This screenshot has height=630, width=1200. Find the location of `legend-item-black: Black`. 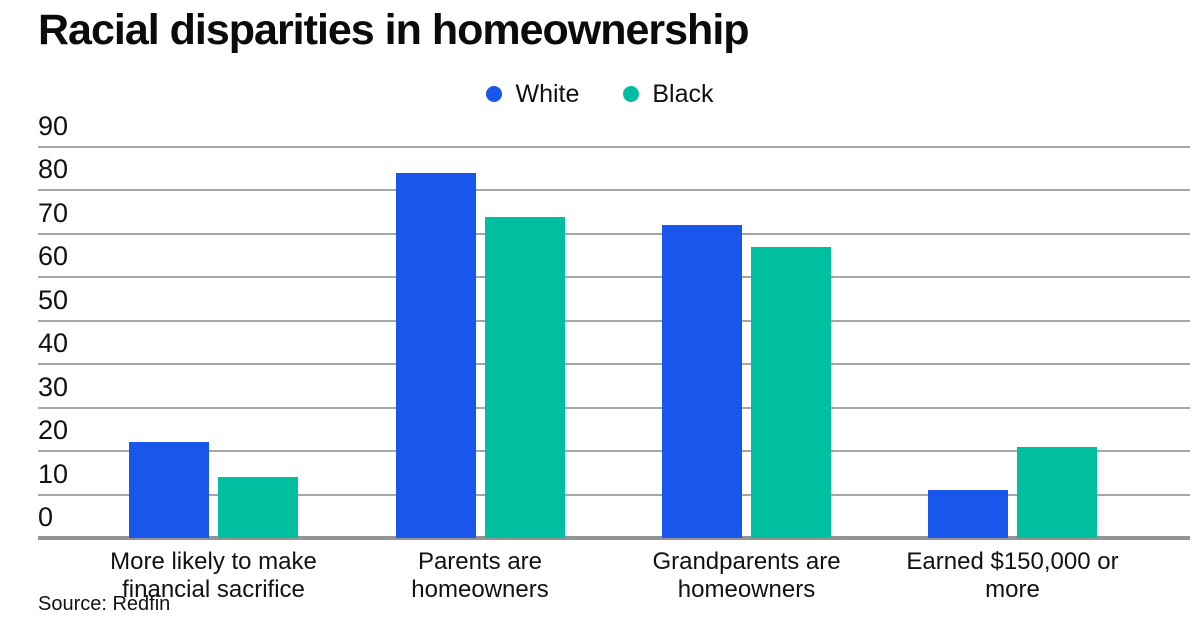

legend-item-black: Black is located at coordinates (668, 94).